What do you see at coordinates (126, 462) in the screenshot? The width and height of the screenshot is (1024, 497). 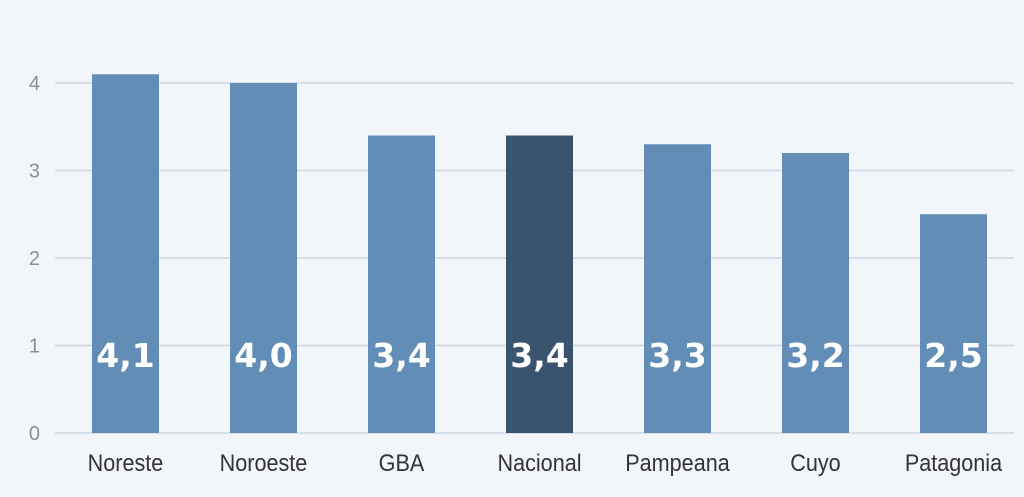 I see `x-tick-label: Noreste` at bounding box center [126, 462].